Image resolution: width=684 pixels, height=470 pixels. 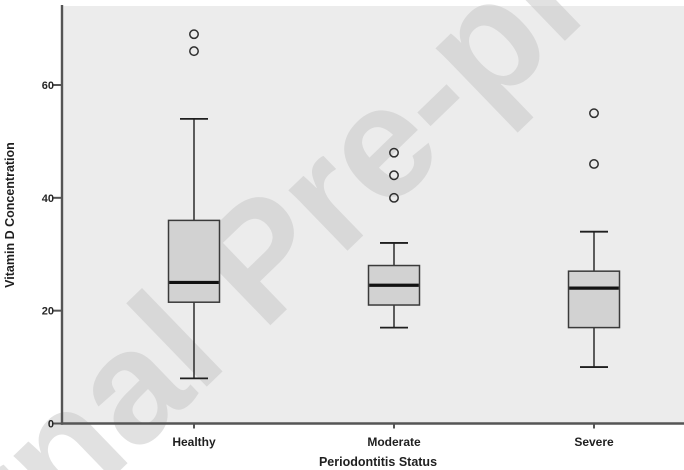 What do you see at coordinates (594, 442) in the screenshot?
I see `category-label: Severe` at bounding box center [594, 442].